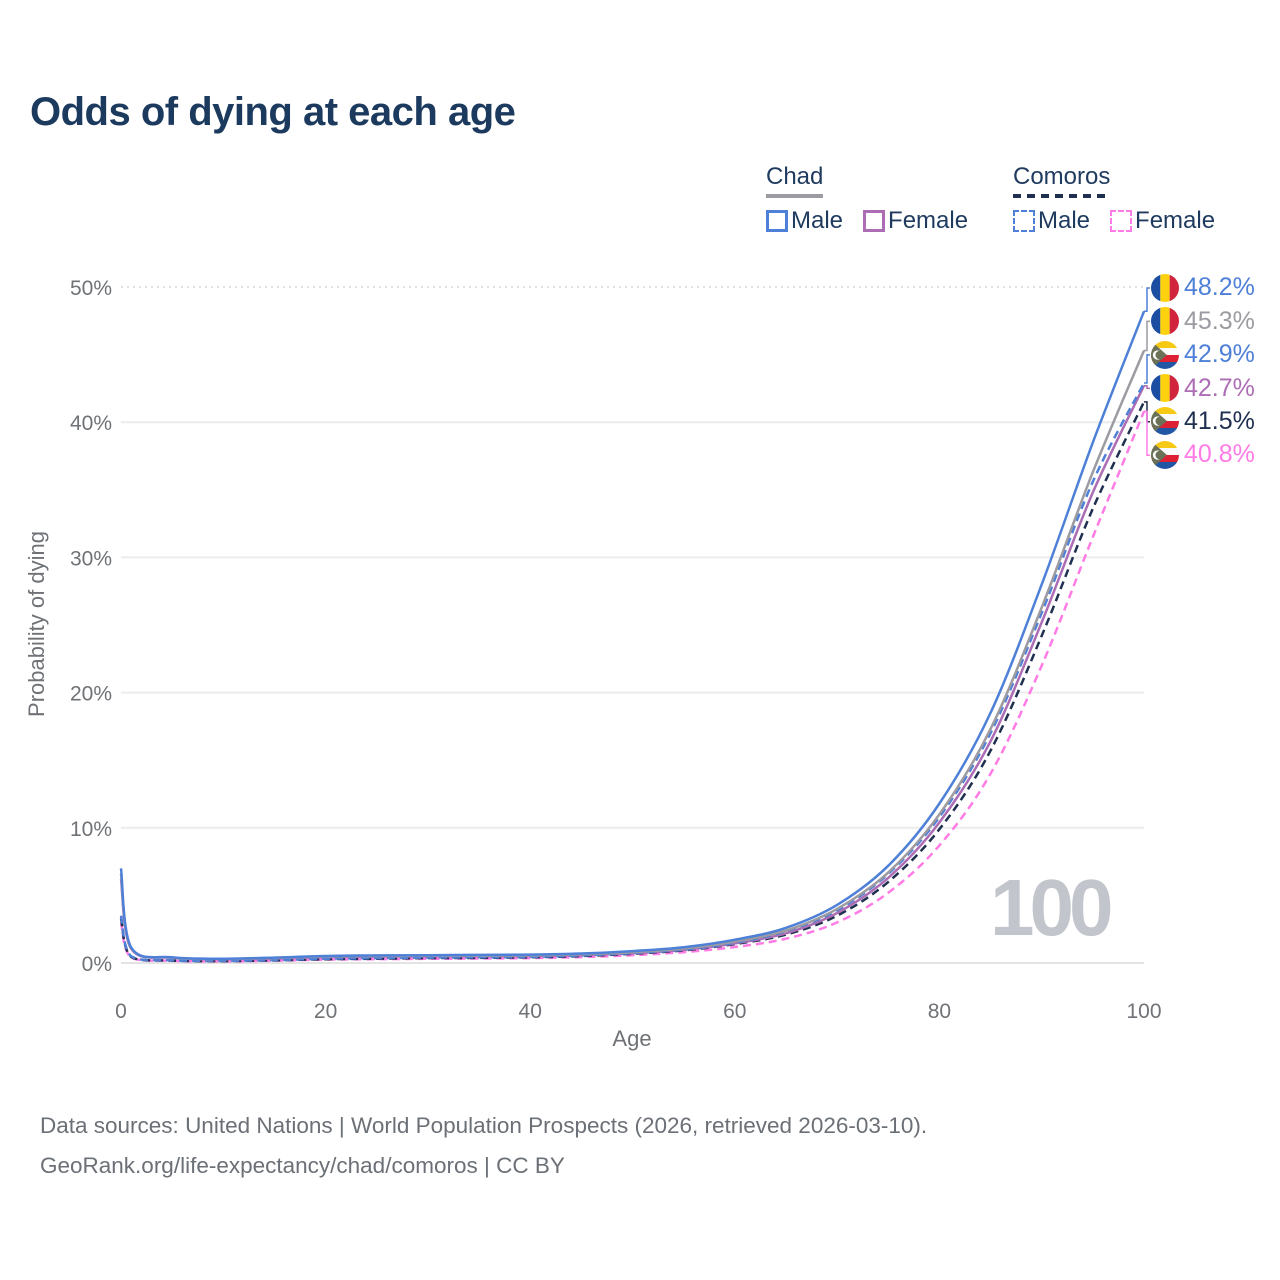 The width and height of the screenshot is (1280, 1280). I want to click on legend-header-comoros: Comoros, so click(1062, 180).